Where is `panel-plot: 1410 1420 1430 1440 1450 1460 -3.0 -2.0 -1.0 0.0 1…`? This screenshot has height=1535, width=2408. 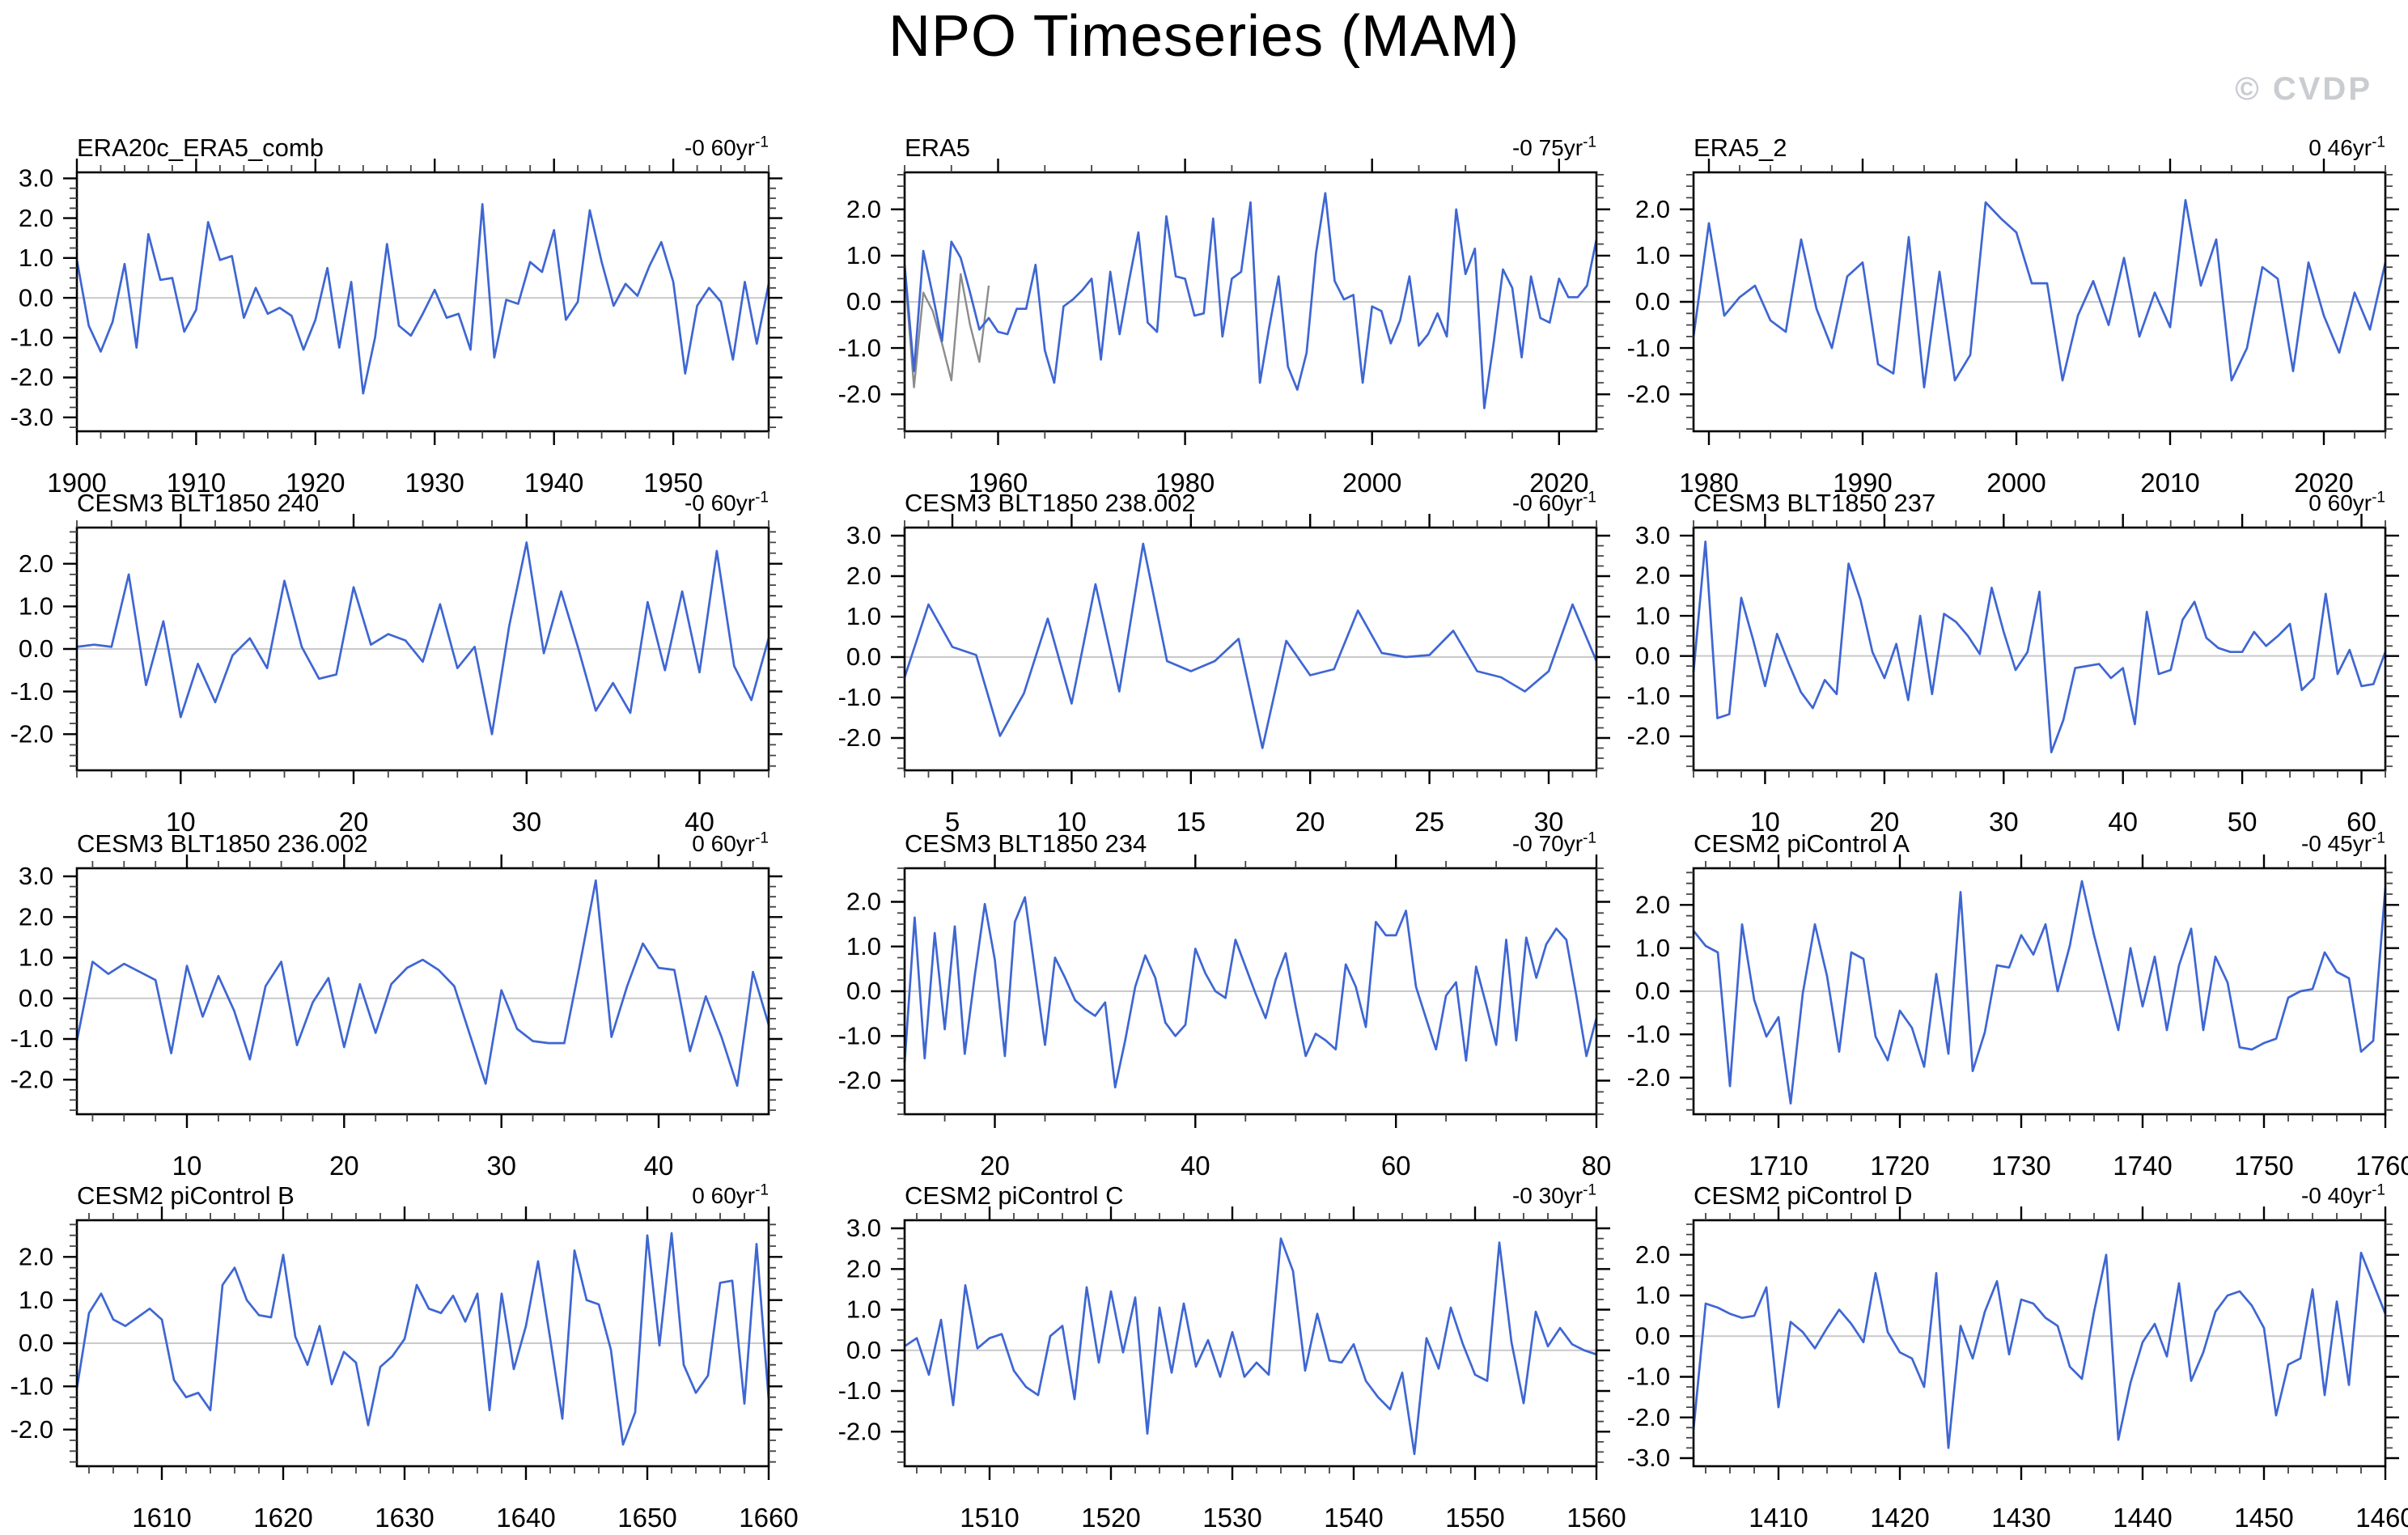 panel-plot: 1410 1420 1430 1440 1450 1460 -3.0 -2.0 -1.0 0.0 1… is located at coordinates (2017, 1369).